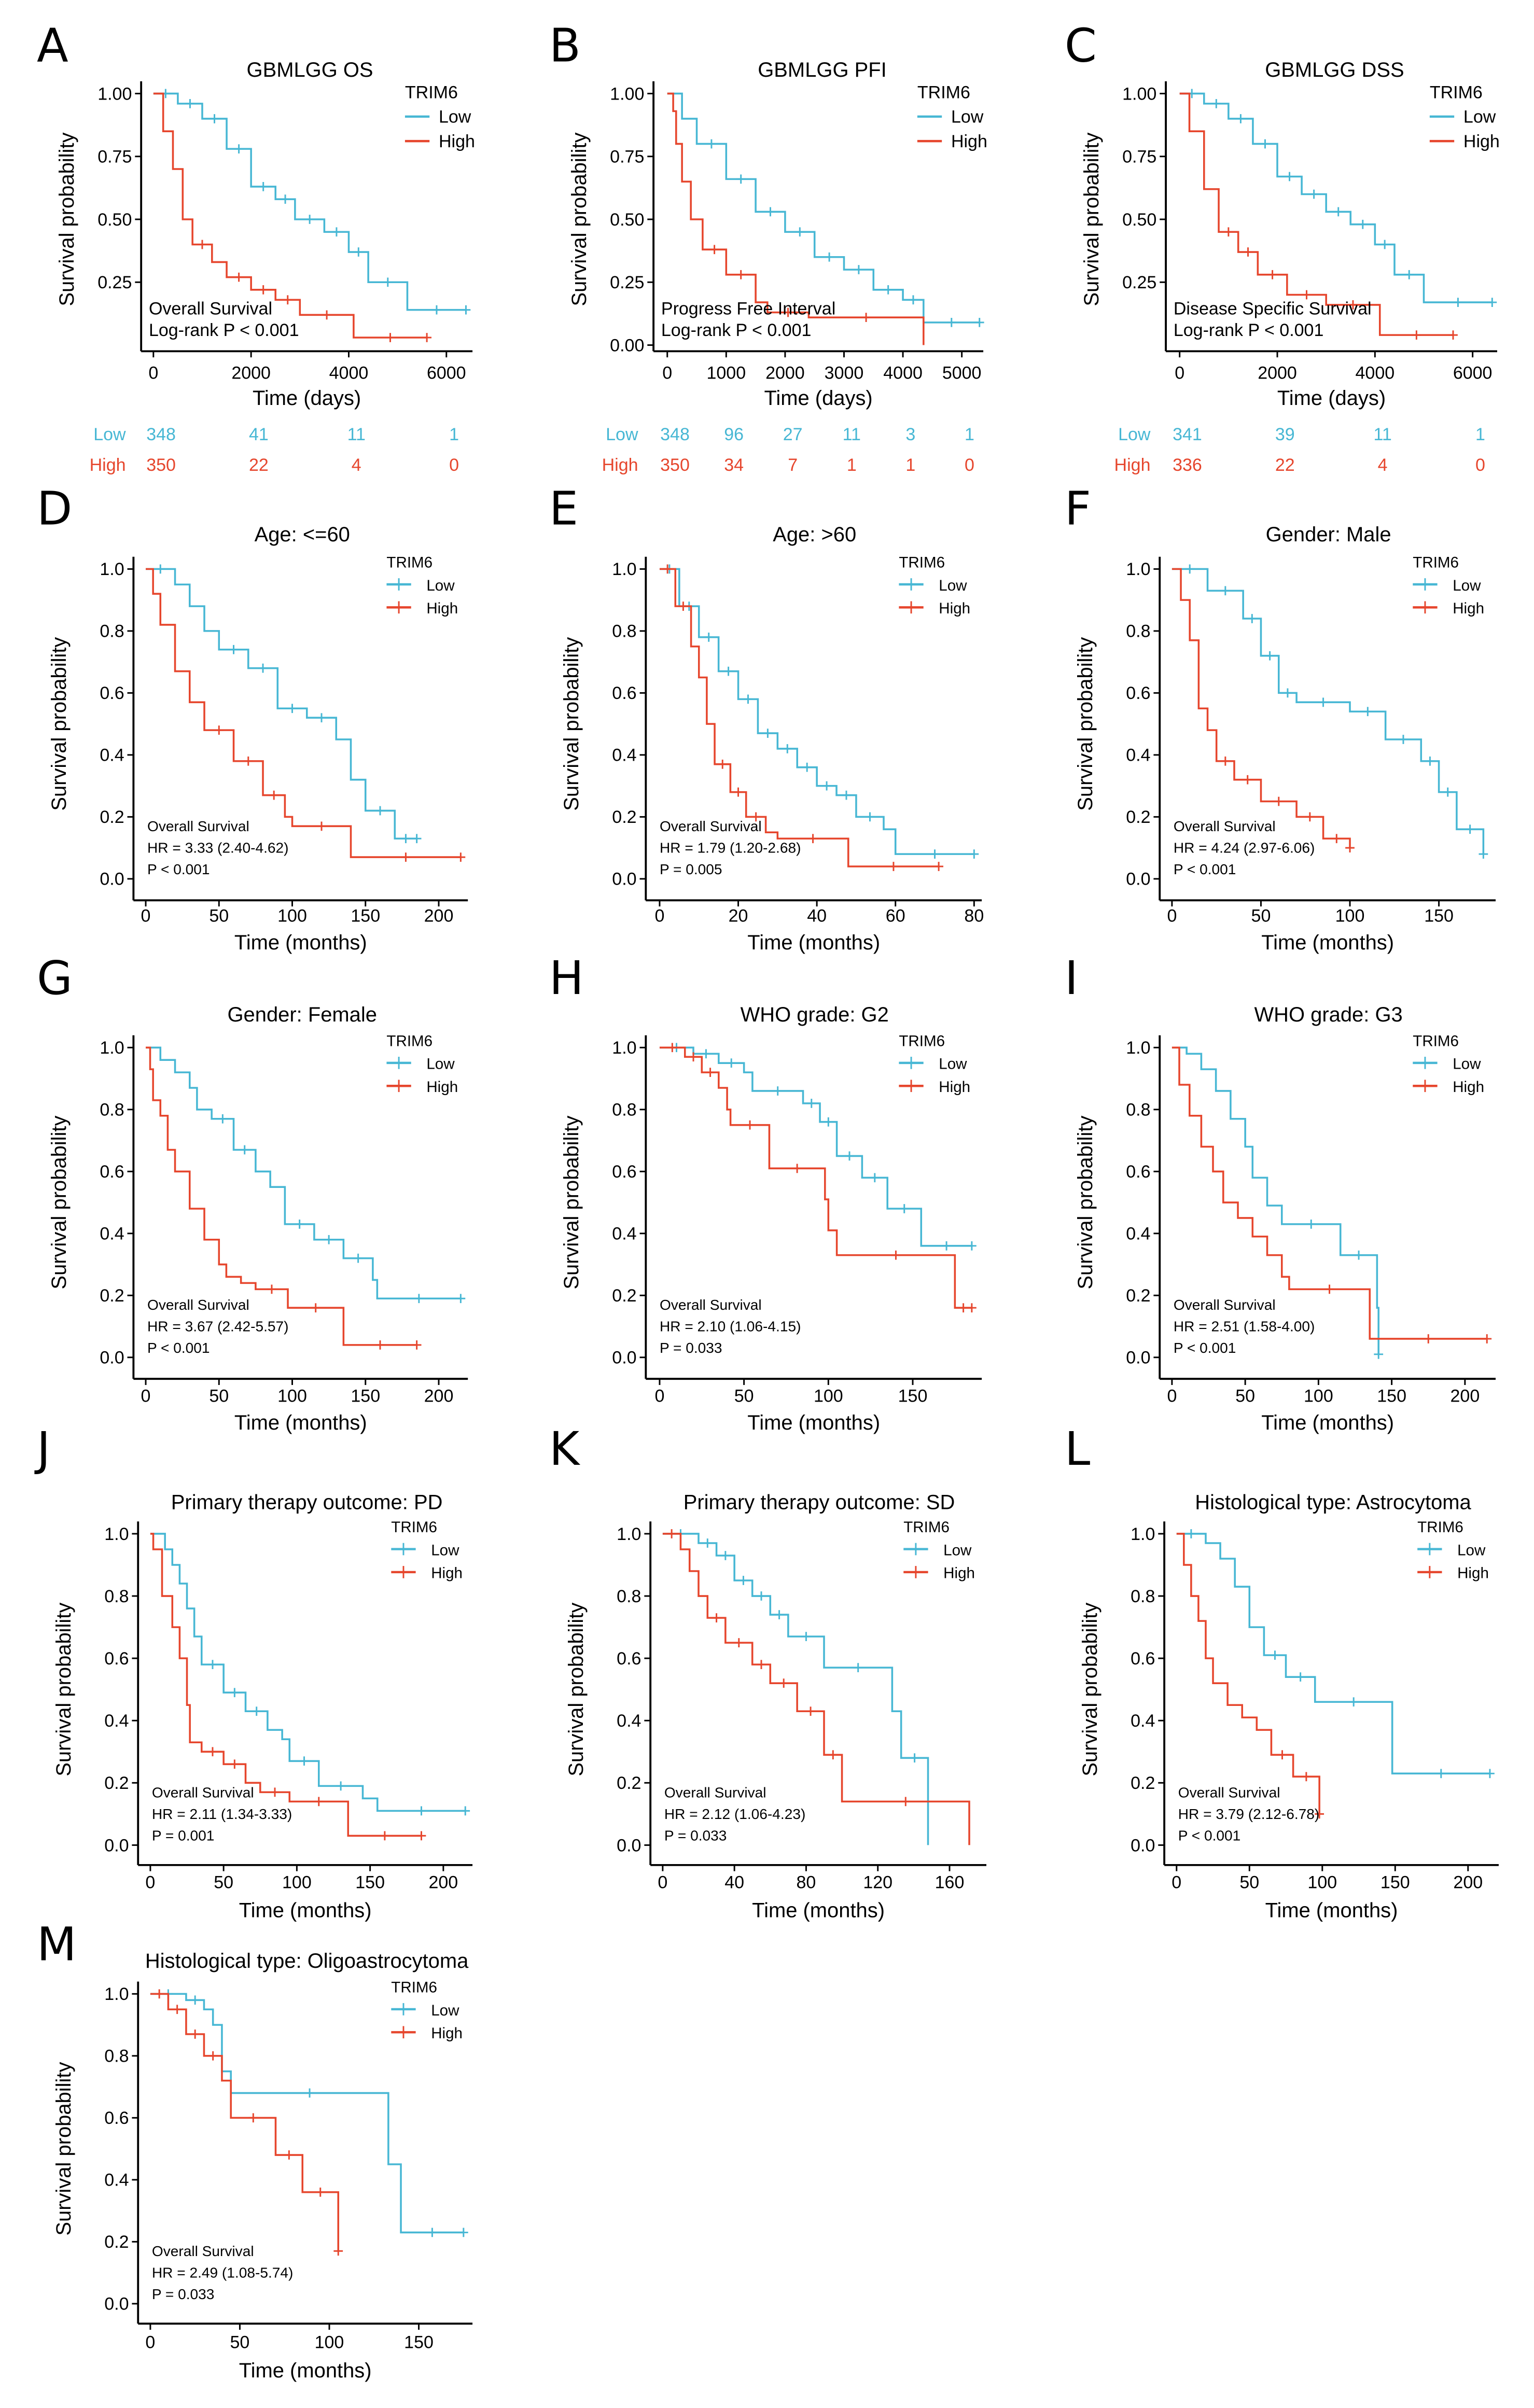  I want to click on x-tick-label: 60, so click(895, 916).